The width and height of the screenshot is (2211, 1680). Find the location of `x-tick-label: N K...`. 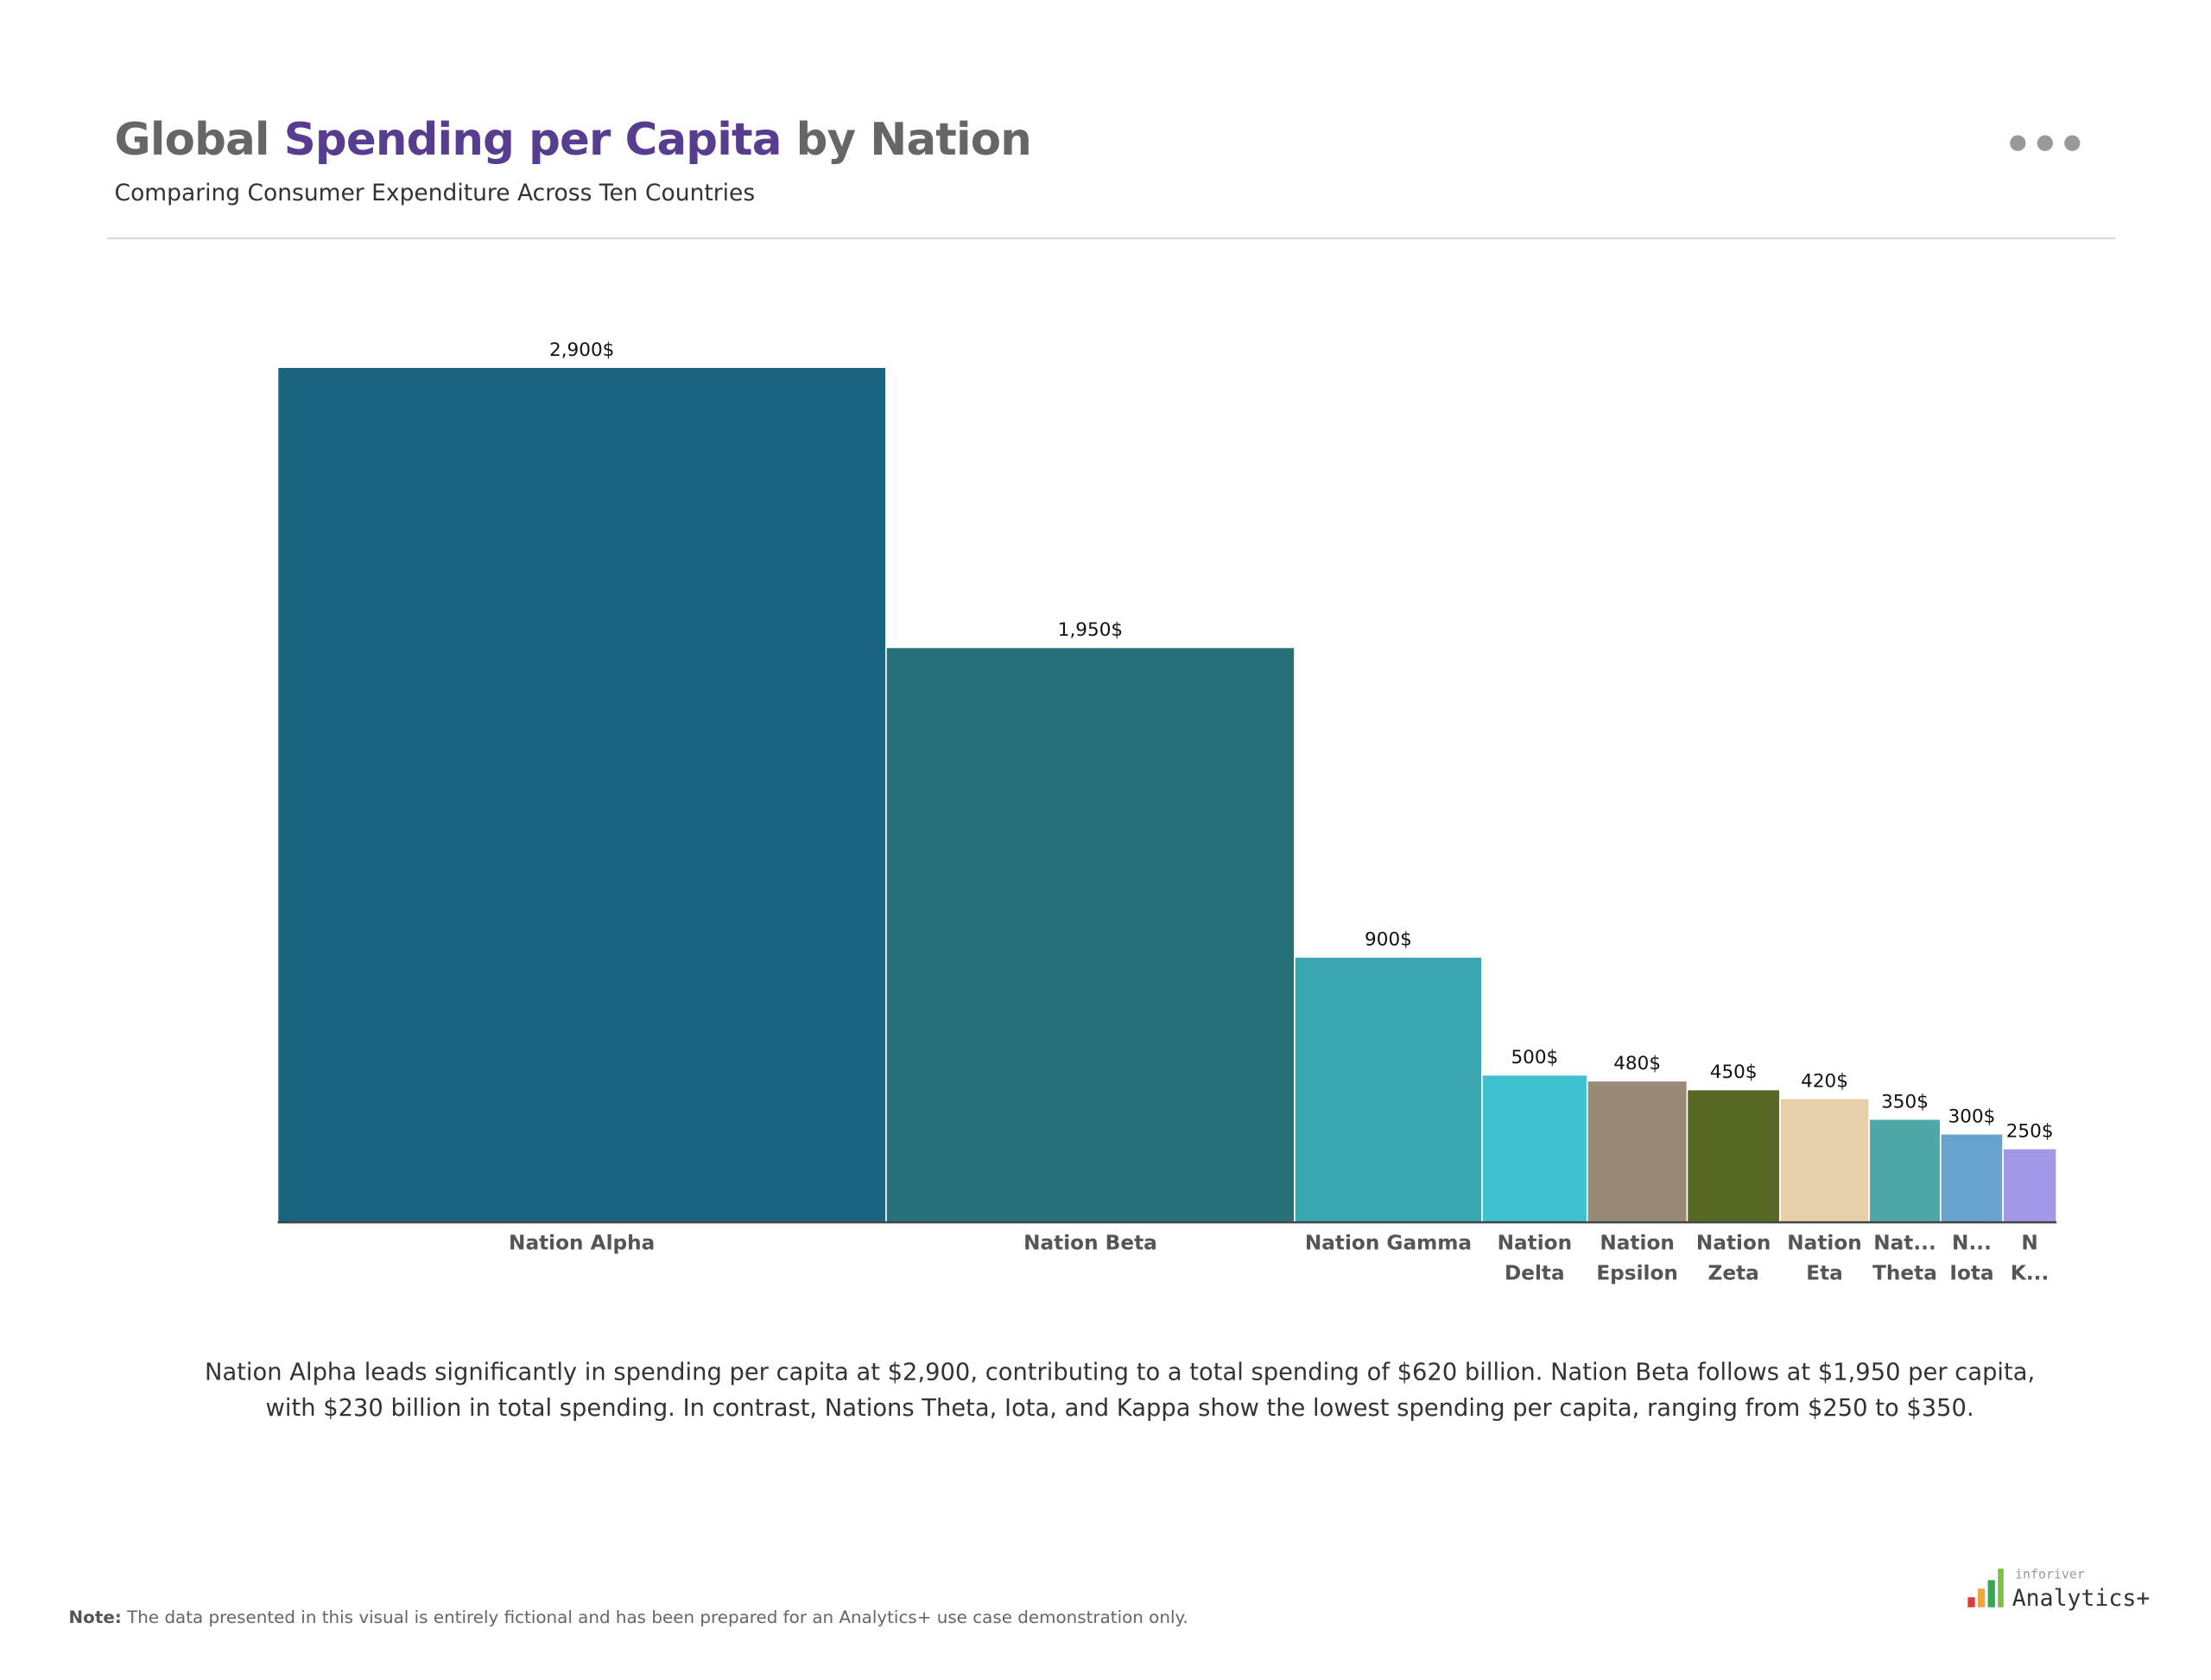

x-tick-label: N K... is located at coordinates (2030, 1258).